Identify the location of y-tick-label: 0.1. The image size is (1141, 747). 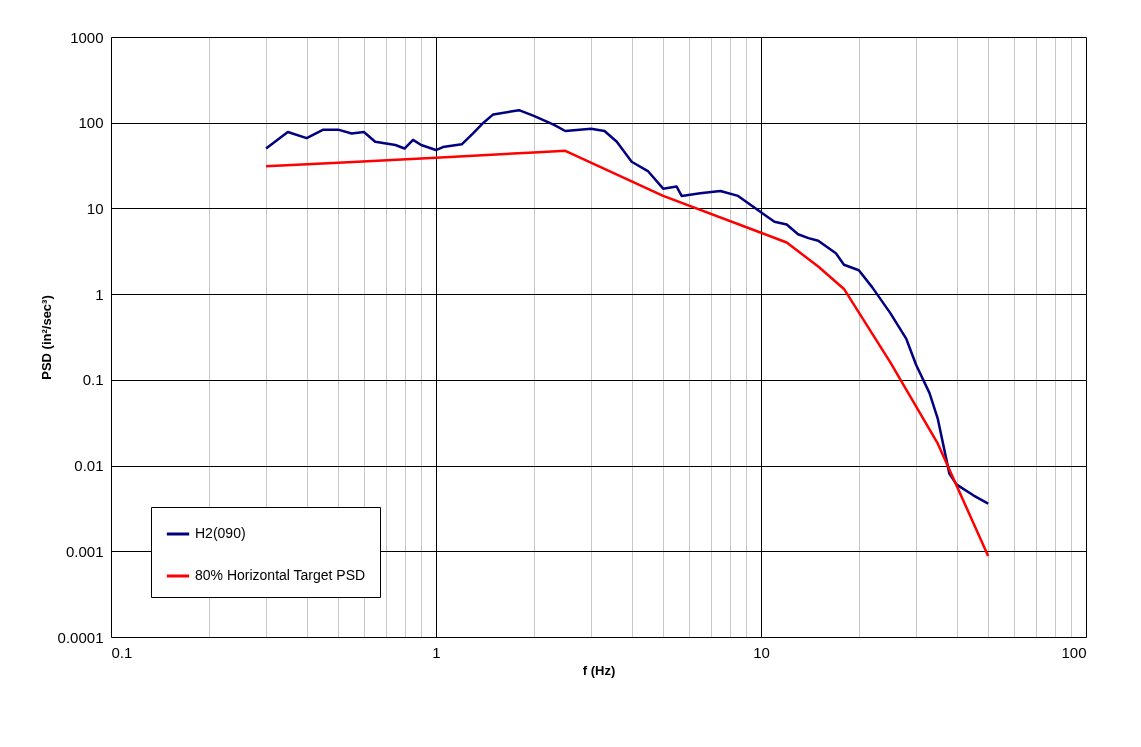
(93, 380).